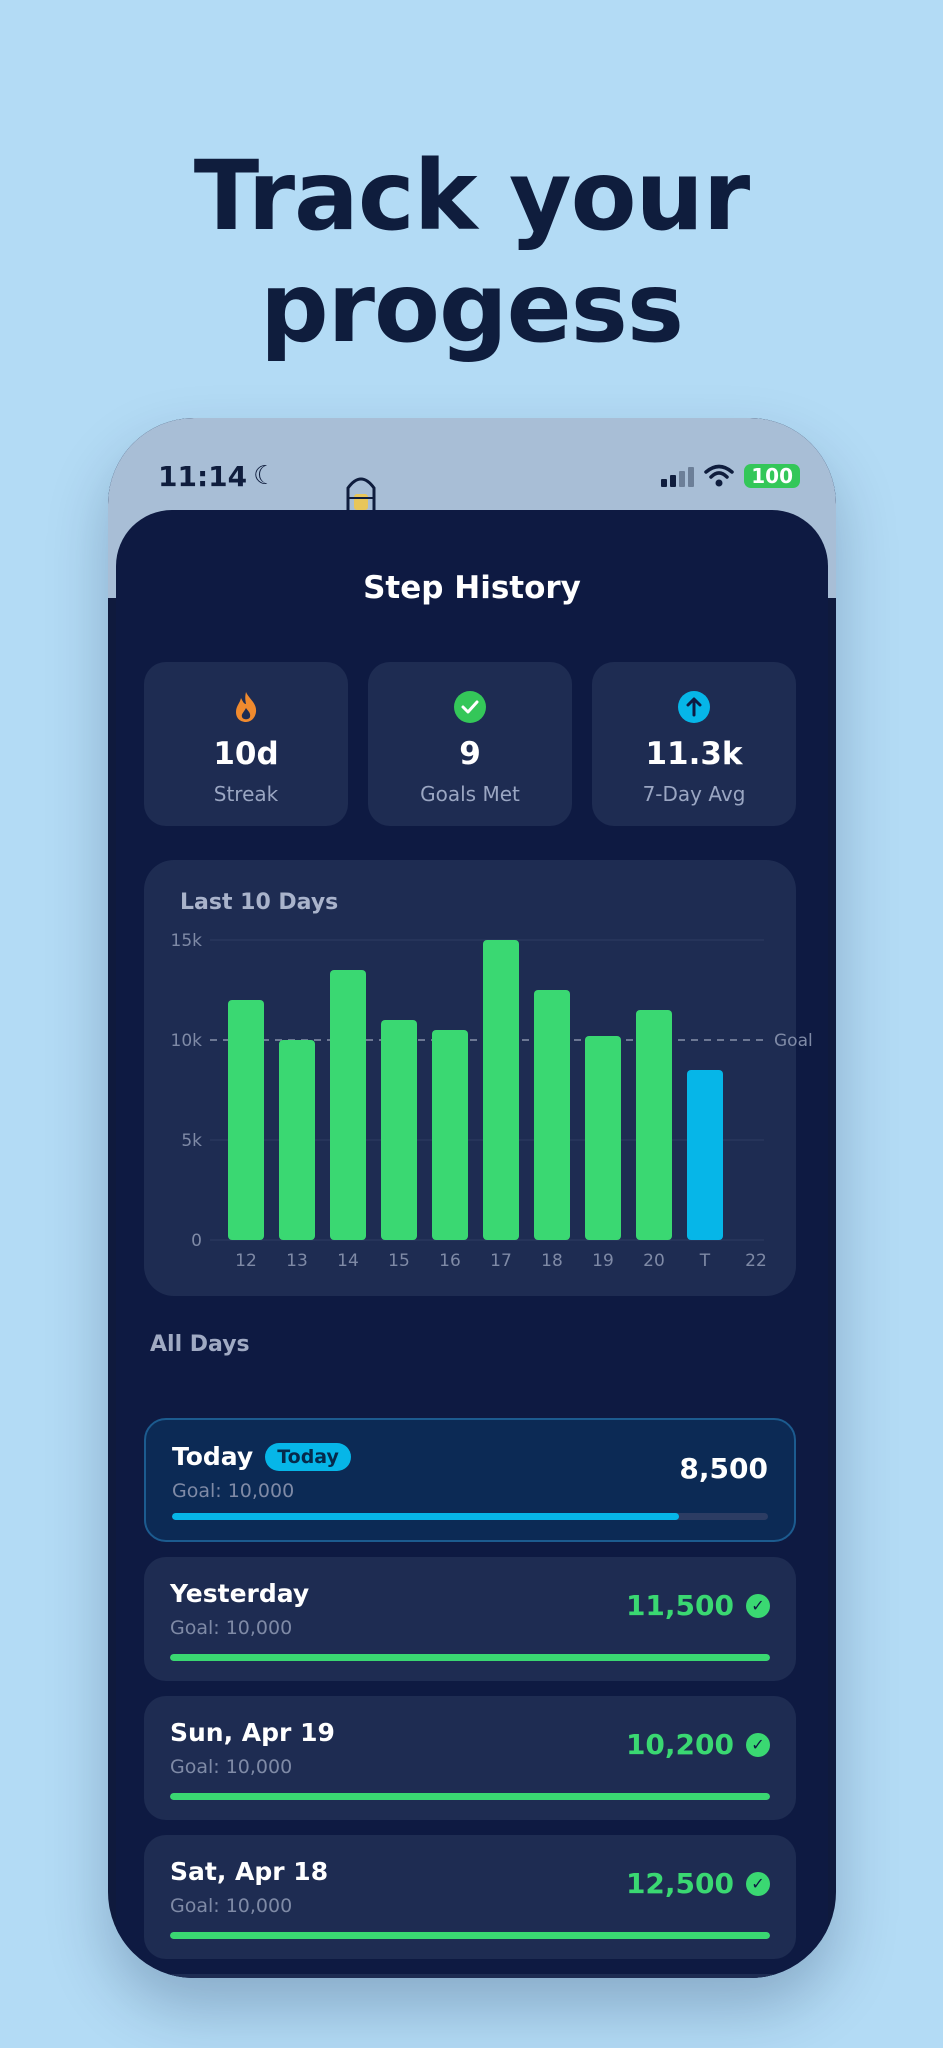  What do you see at coordinates (470, 1619) in the screenshot?
I see `day-card: Yesterday Goal: 10,000 11,500 ✓` at bounding box center [470, 1619].